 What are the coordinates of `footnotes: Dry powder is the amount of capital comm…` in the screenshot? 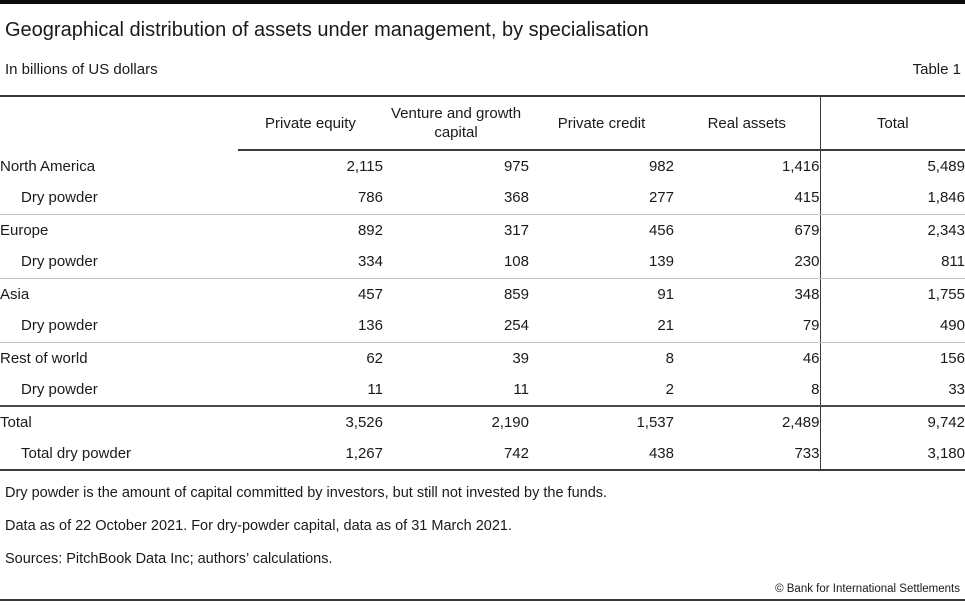 It's located at (482, 526).